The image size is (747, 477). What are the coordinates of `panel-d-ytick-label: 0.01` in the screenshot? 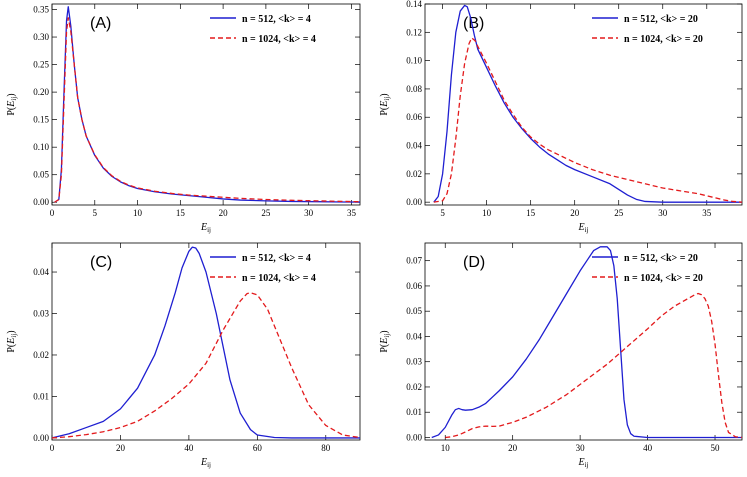 It's located at (414, 412).